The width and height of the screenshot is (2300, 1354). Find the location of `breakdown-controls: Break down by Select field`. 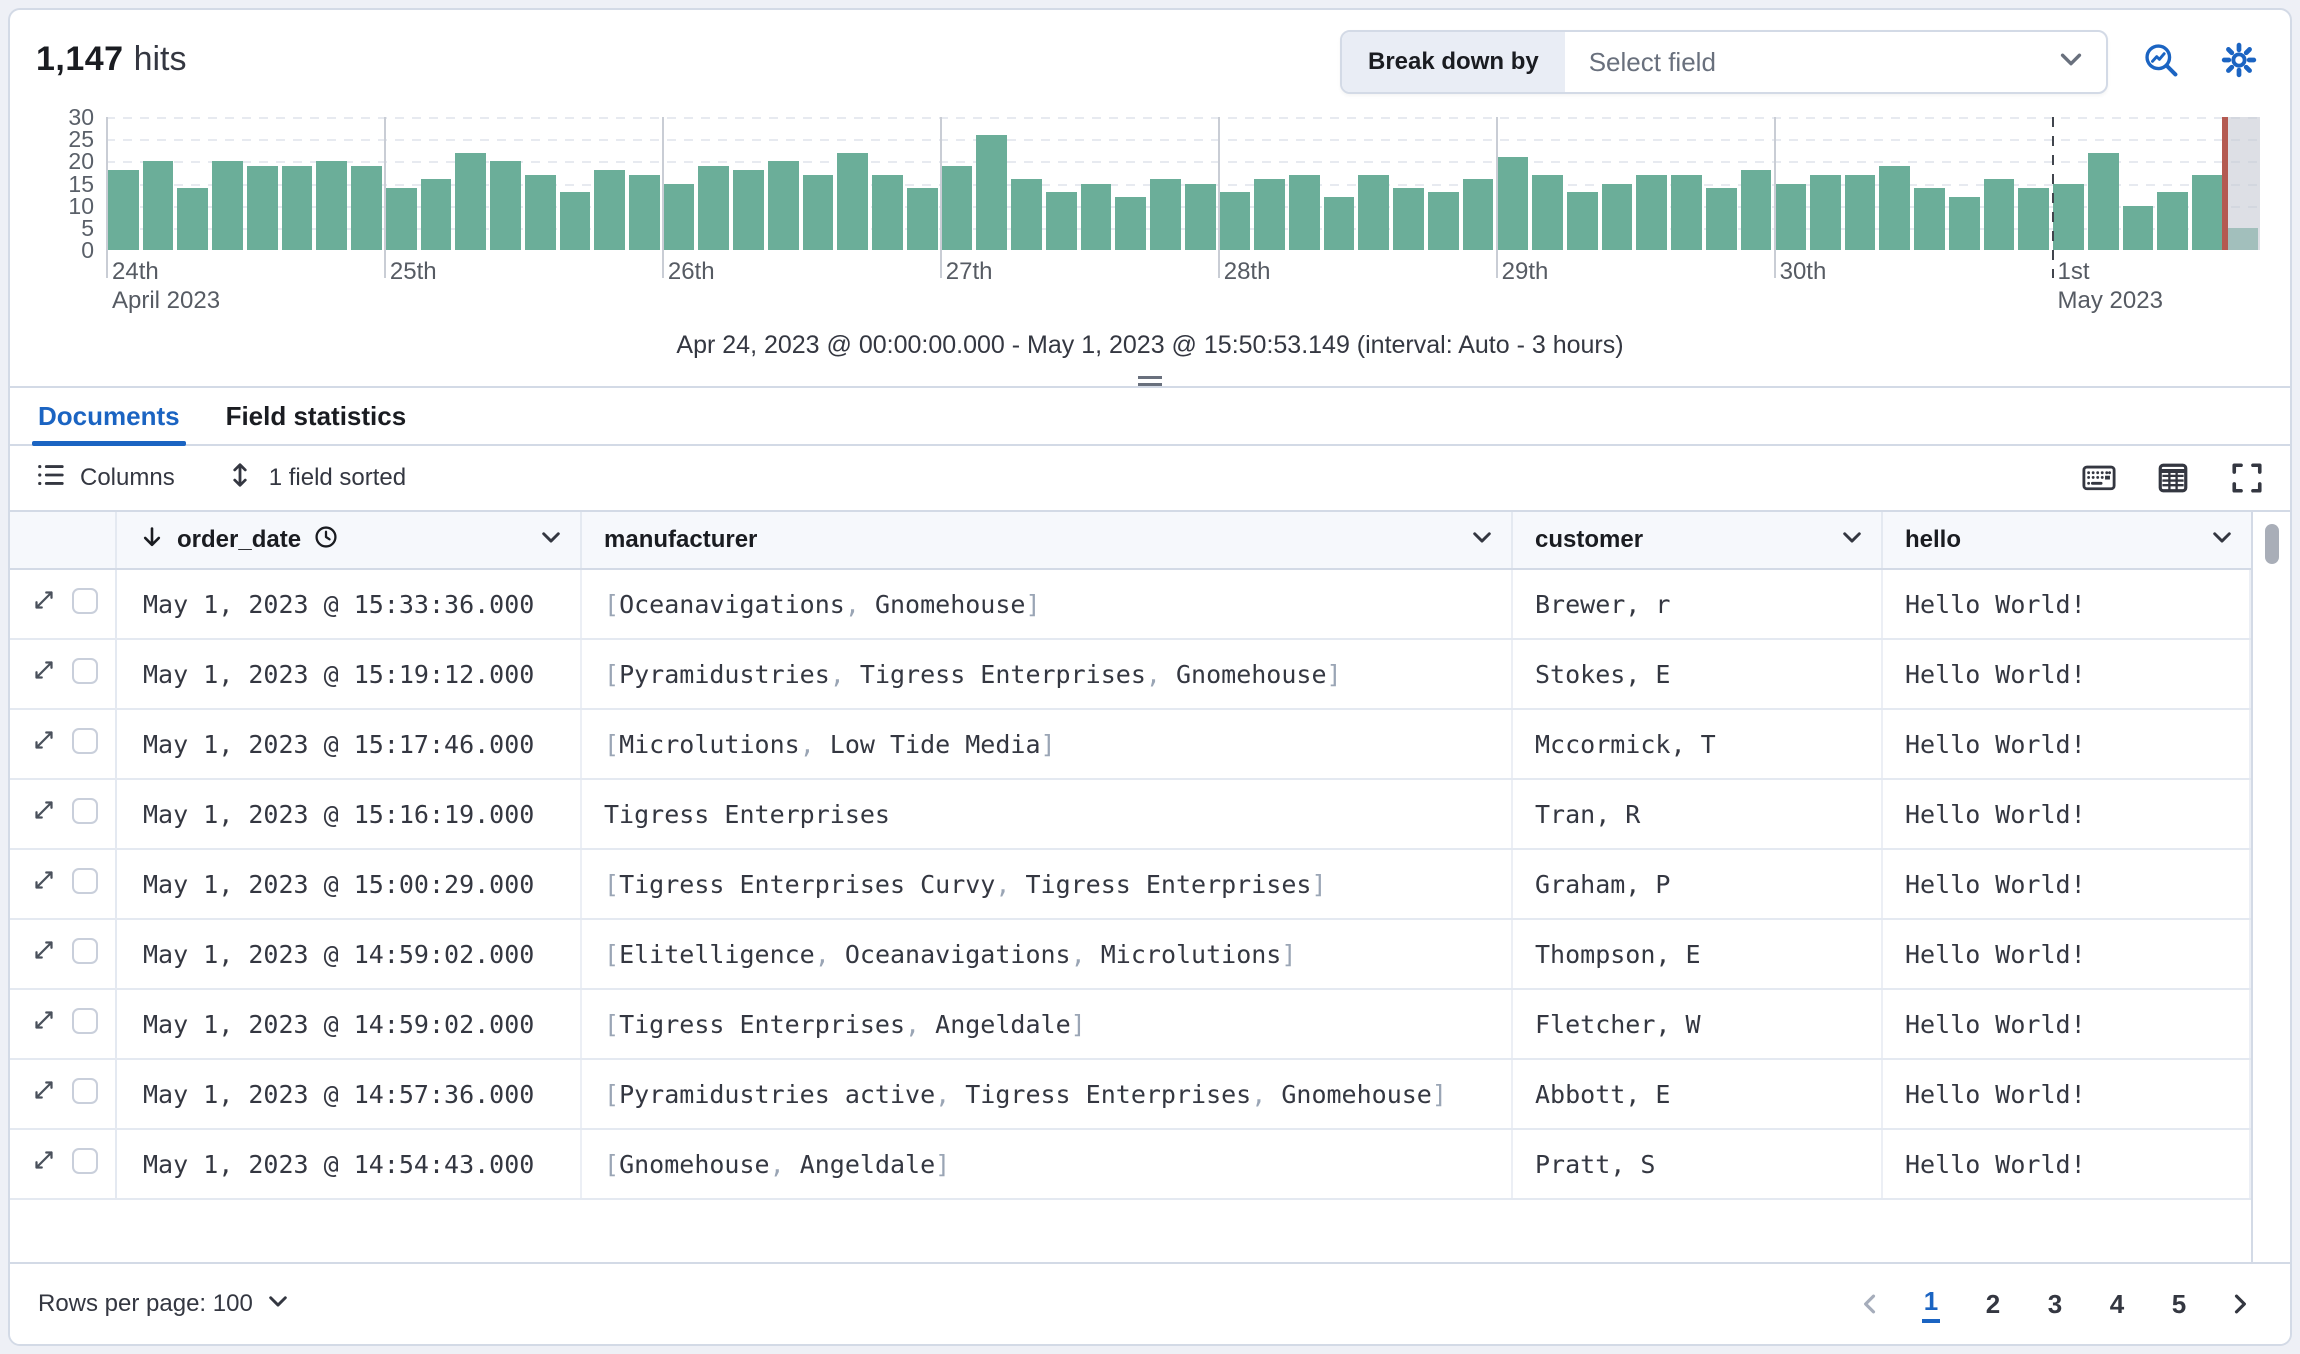

breakdown-controls: Break down by Select field is located at coordinates (1802, 62).